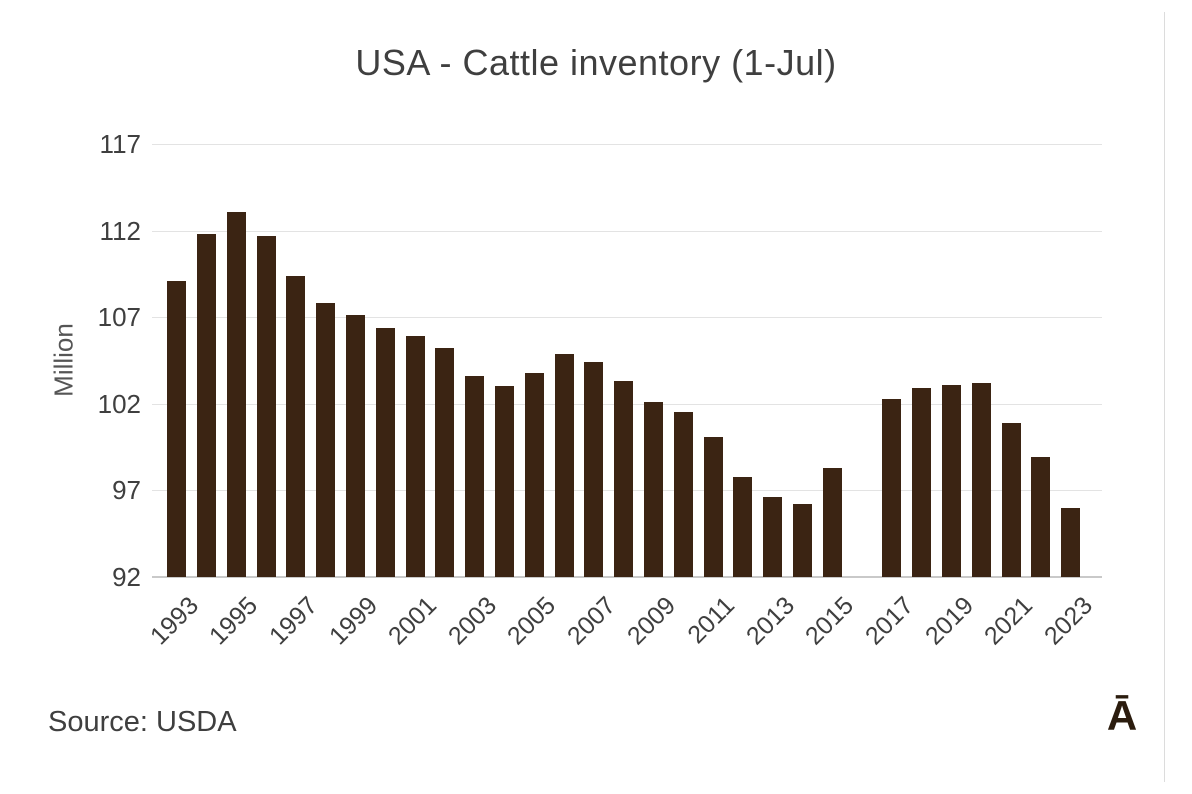 The width and height of the screenshot is (1192, 794). I want to click on x-tick-label-2007: 2007, so click(591, 621).